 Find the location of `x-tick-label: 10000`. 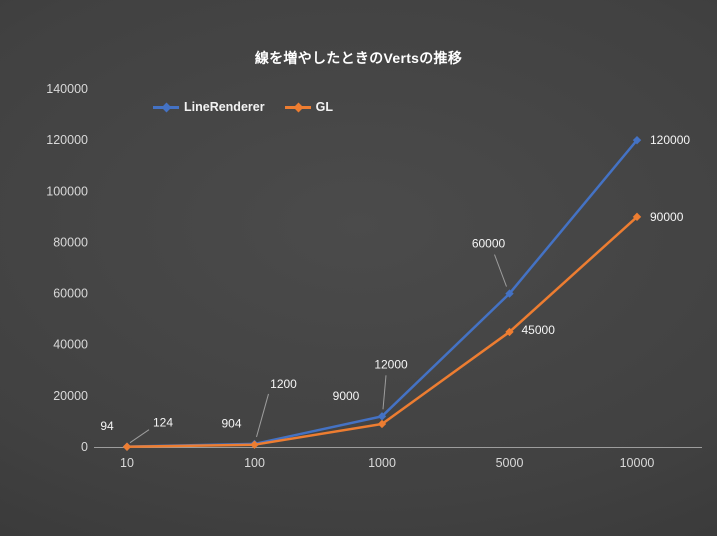

x-tick-label: 10000 is located at coordinates (637, 463).